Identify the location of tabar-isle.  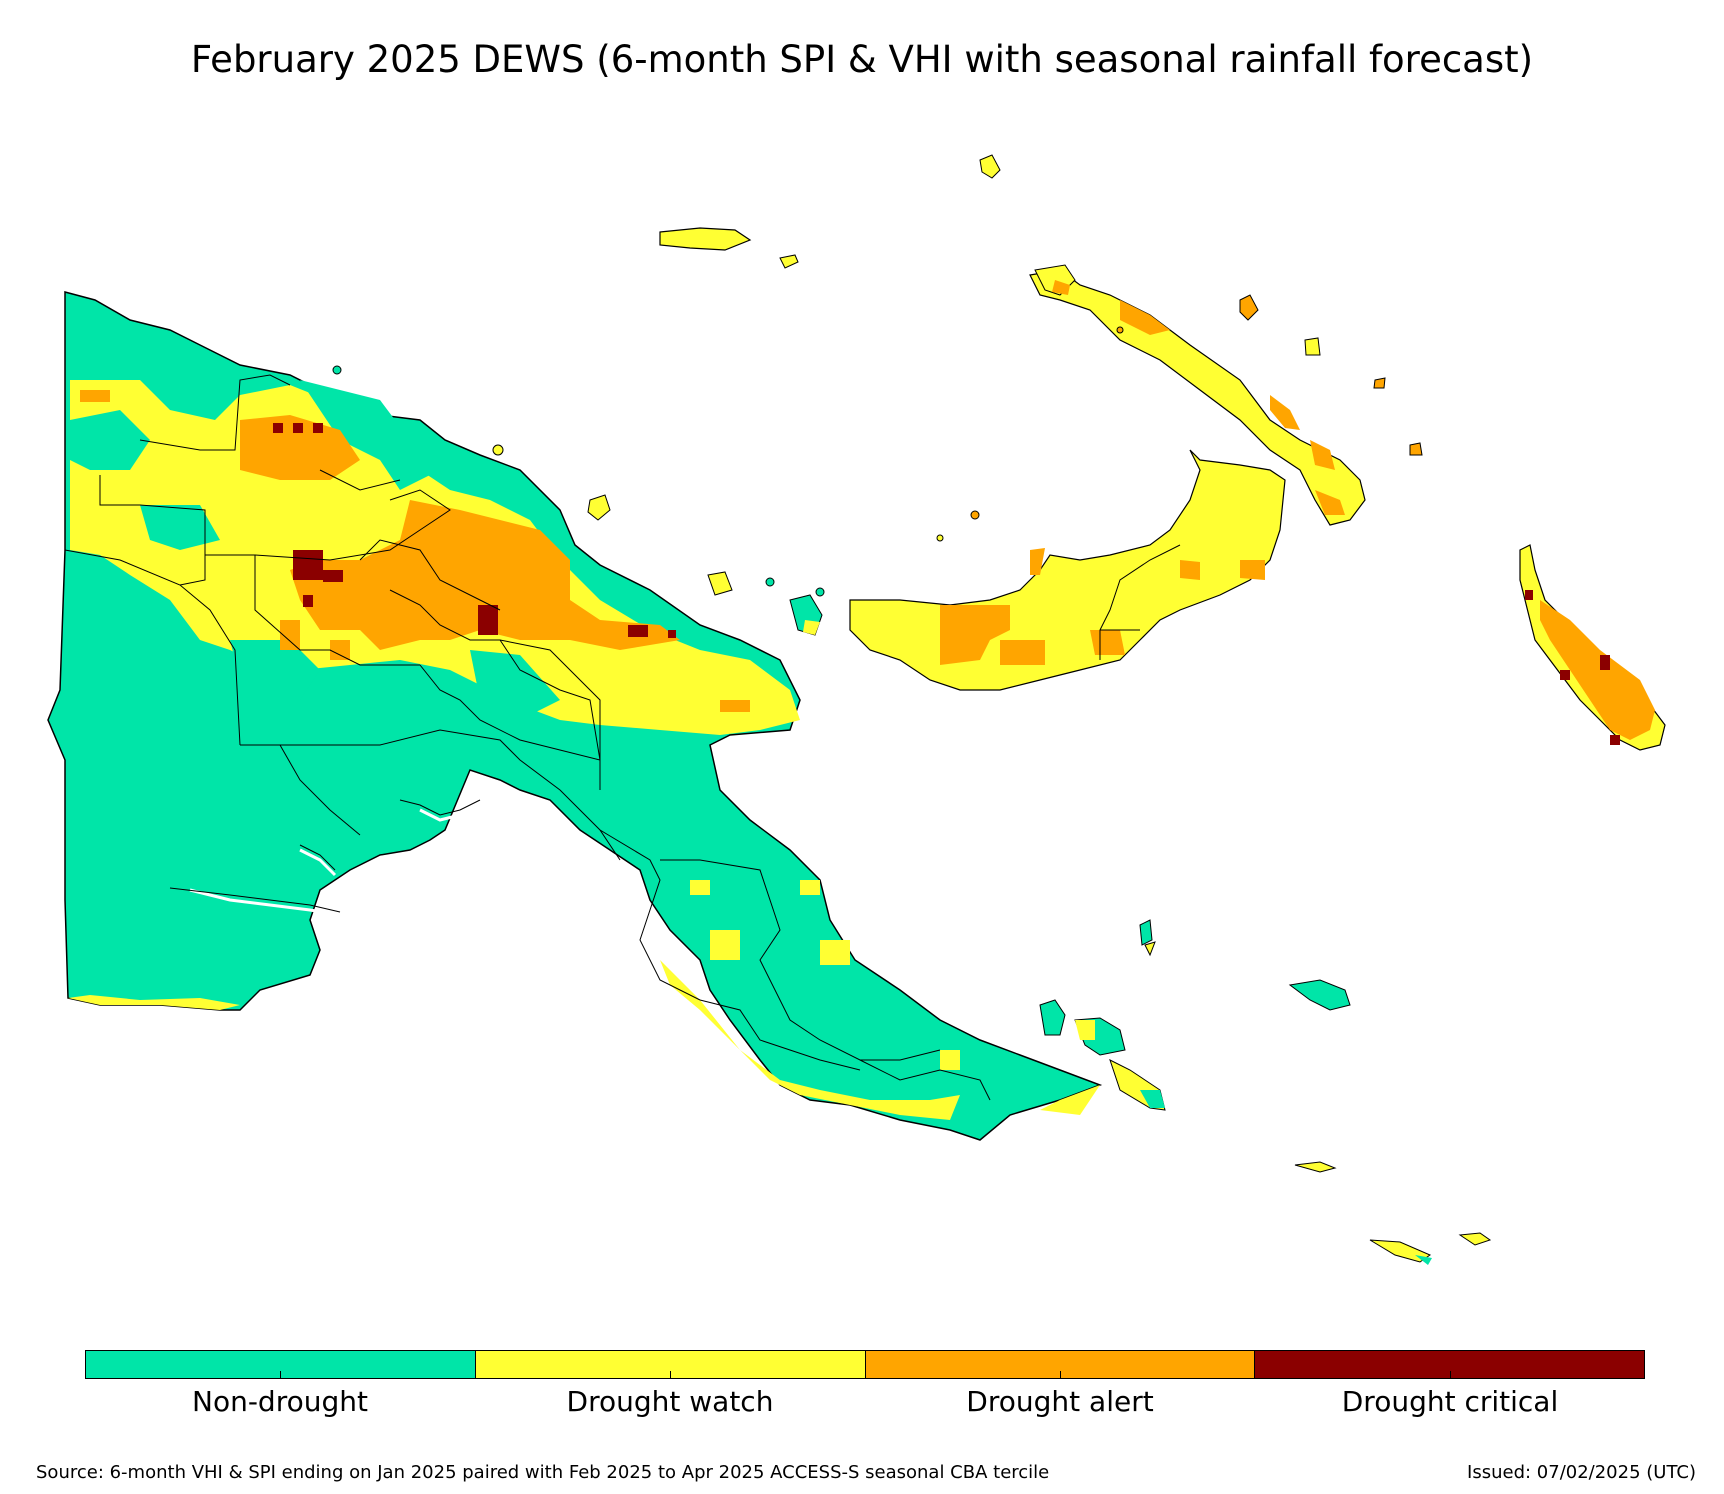
(1249, 307).